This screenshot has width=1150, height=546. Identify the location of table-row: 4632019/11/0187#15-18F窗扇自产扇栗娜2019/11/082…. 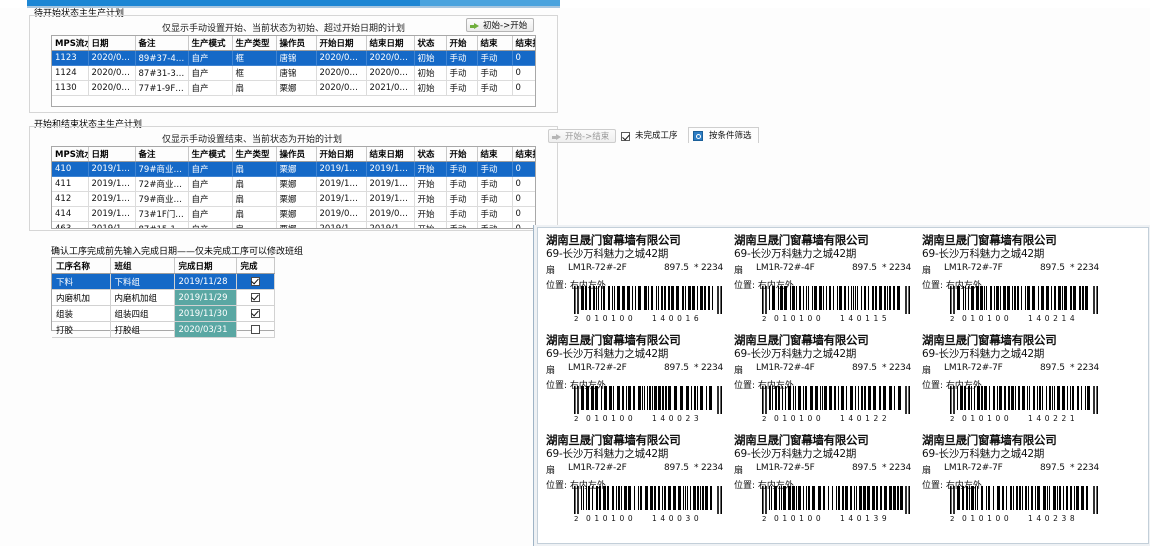
(293, 224).